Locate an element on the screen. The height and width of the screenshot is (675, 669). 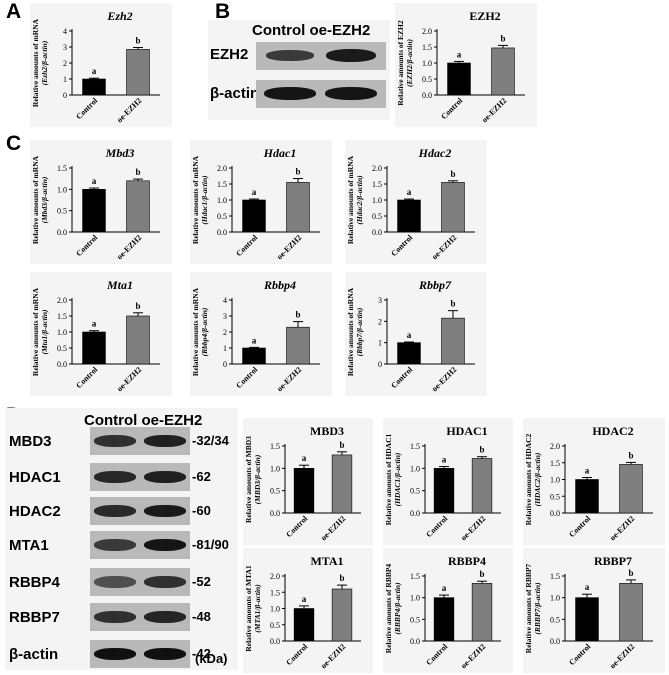
chart-title: Hdac2 is located at coordinates (435, 153).